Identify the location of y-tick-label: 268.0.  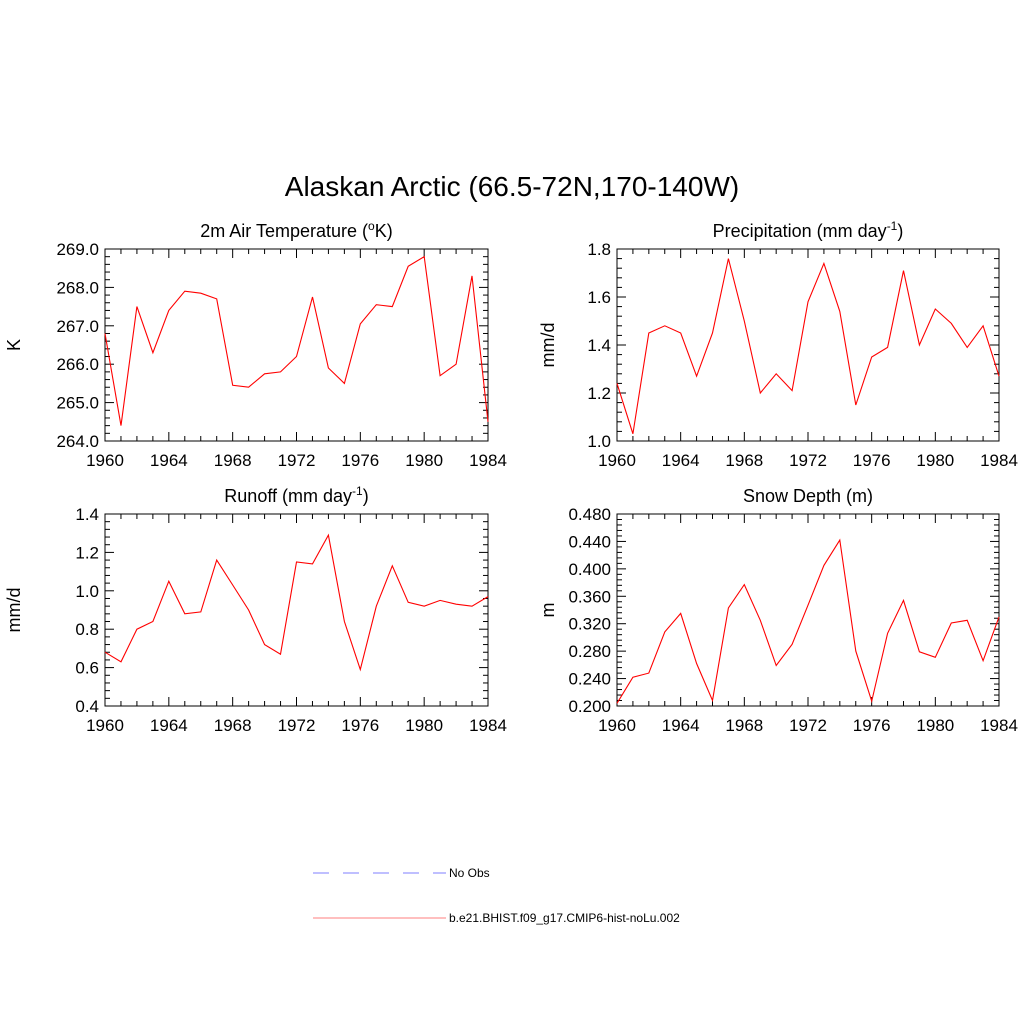
(77, 287).